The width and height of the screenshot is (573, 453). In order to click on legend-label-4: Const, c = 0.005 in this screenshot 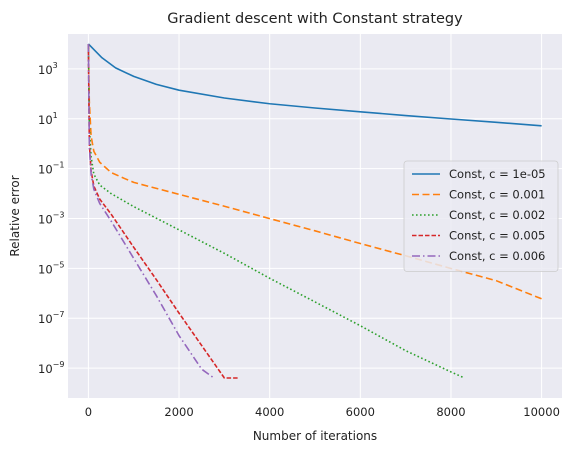, I will do `click(497, 236)`.